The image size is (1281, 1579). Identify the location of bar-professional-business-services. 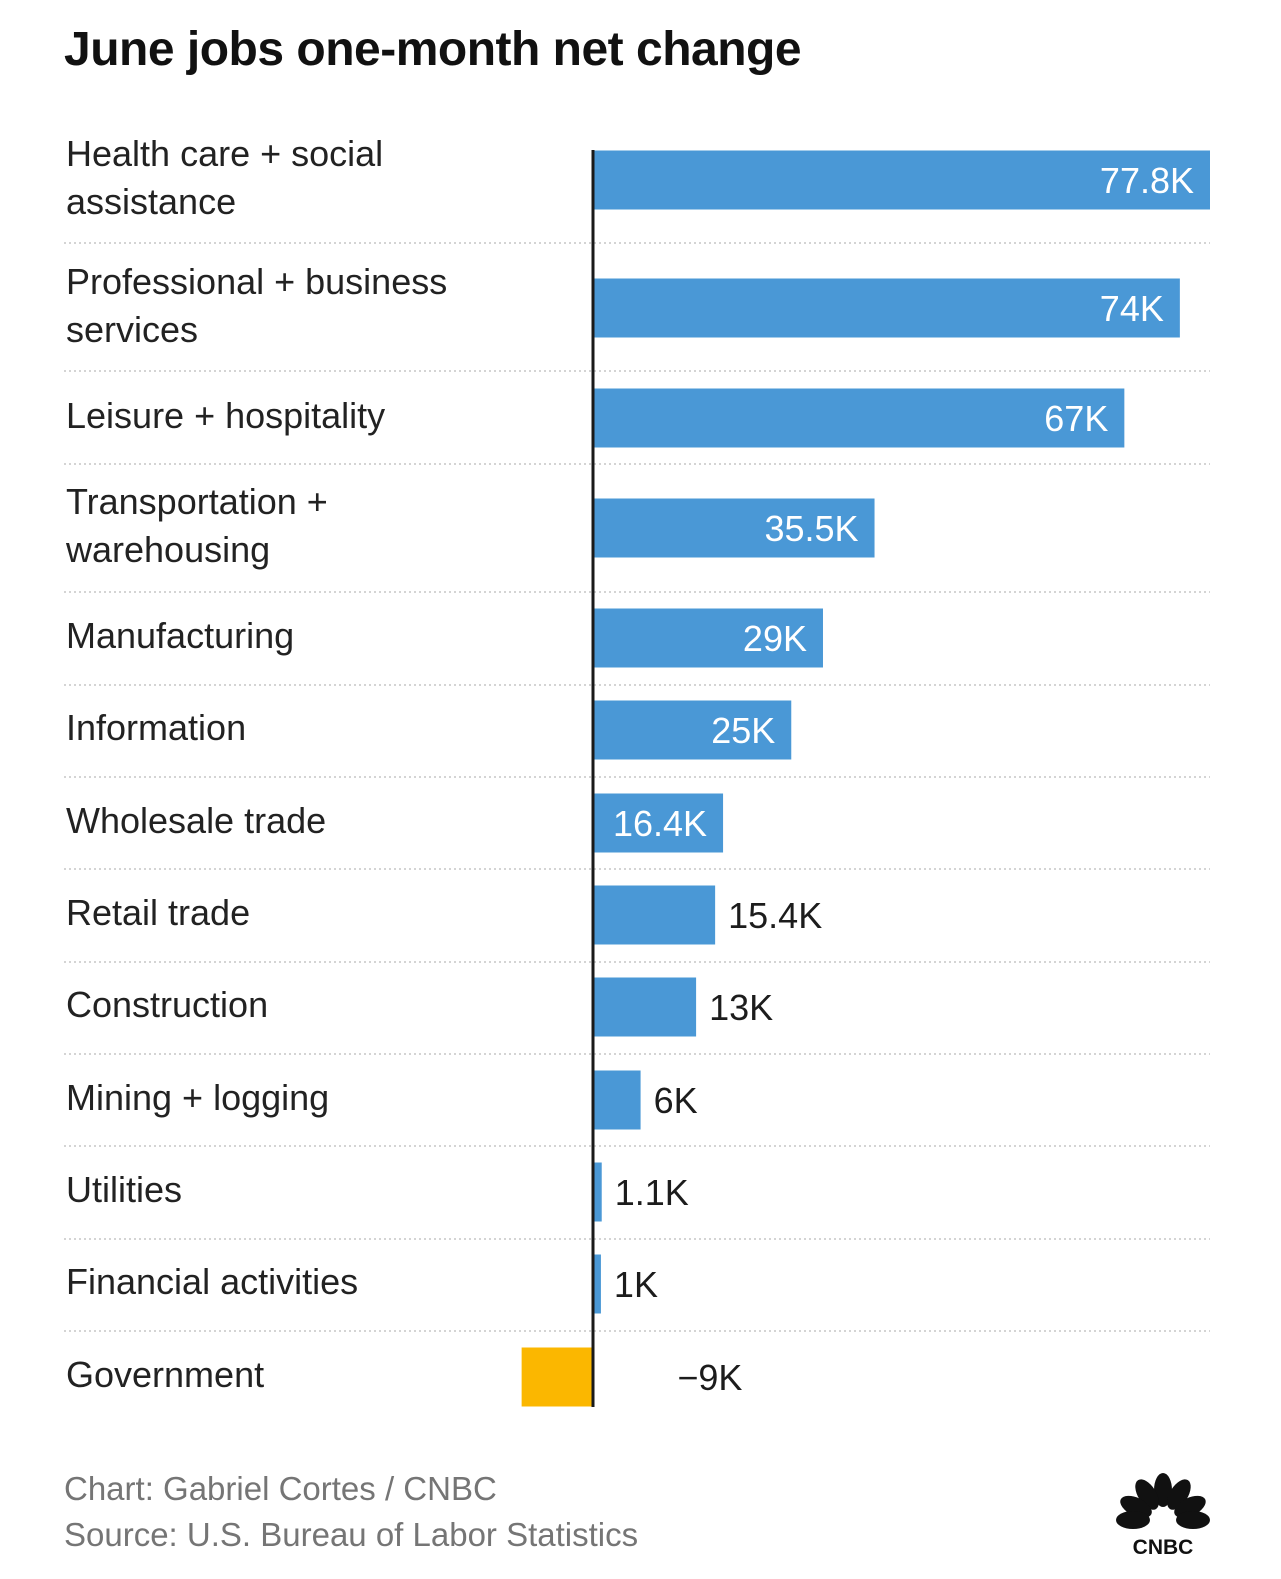
(886, 308).